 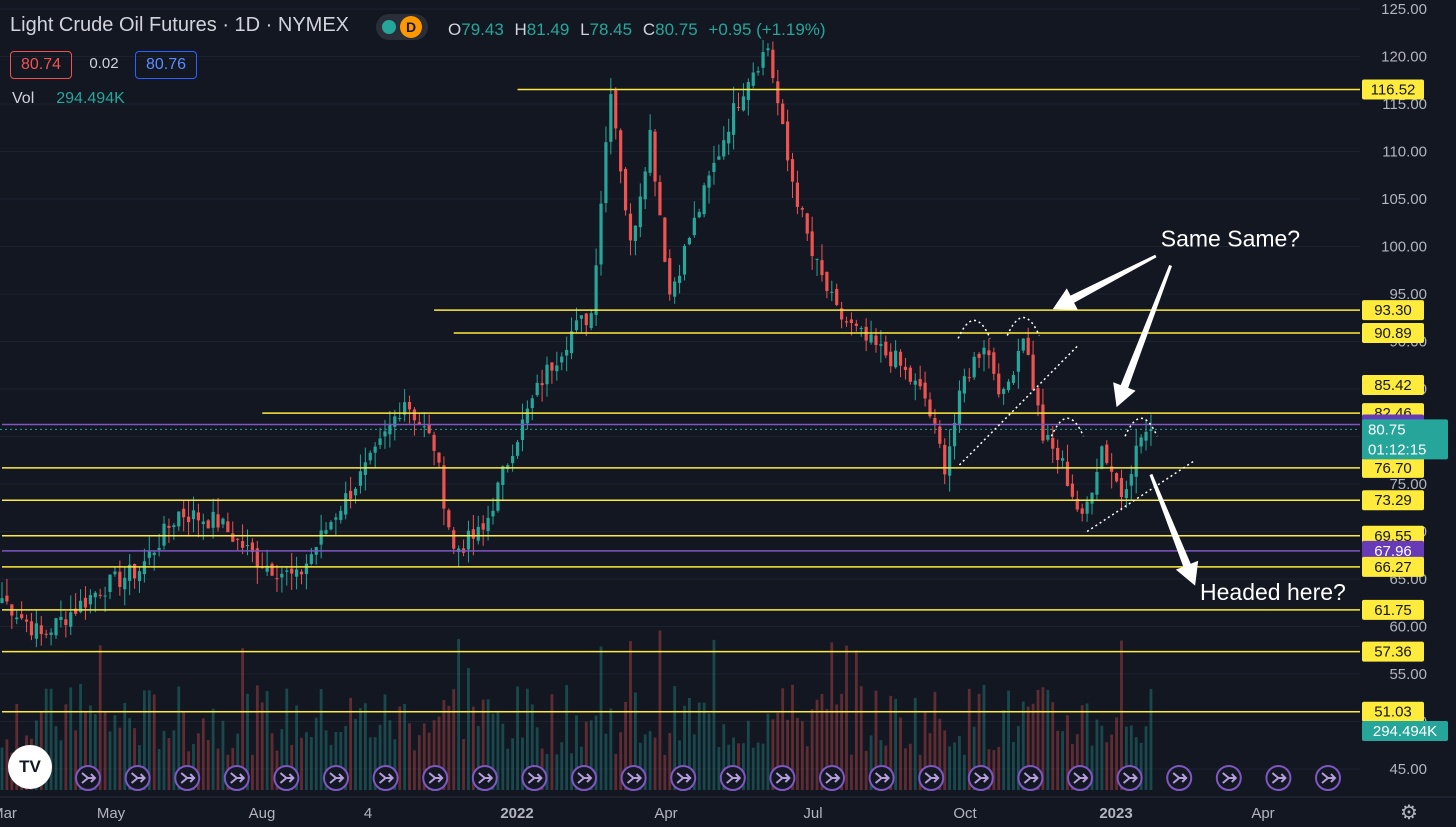 What do you see at coordinates (179, 25) in the screenshot?
I see `symbol-title: Light Crude Oil Futures · 1D · NYMEX` at bounding box center [179, 25].